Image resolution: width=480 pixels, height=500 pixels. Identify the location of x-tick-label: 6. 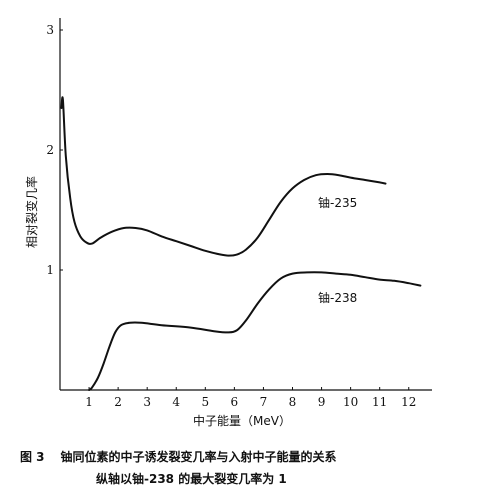
(235, 402).